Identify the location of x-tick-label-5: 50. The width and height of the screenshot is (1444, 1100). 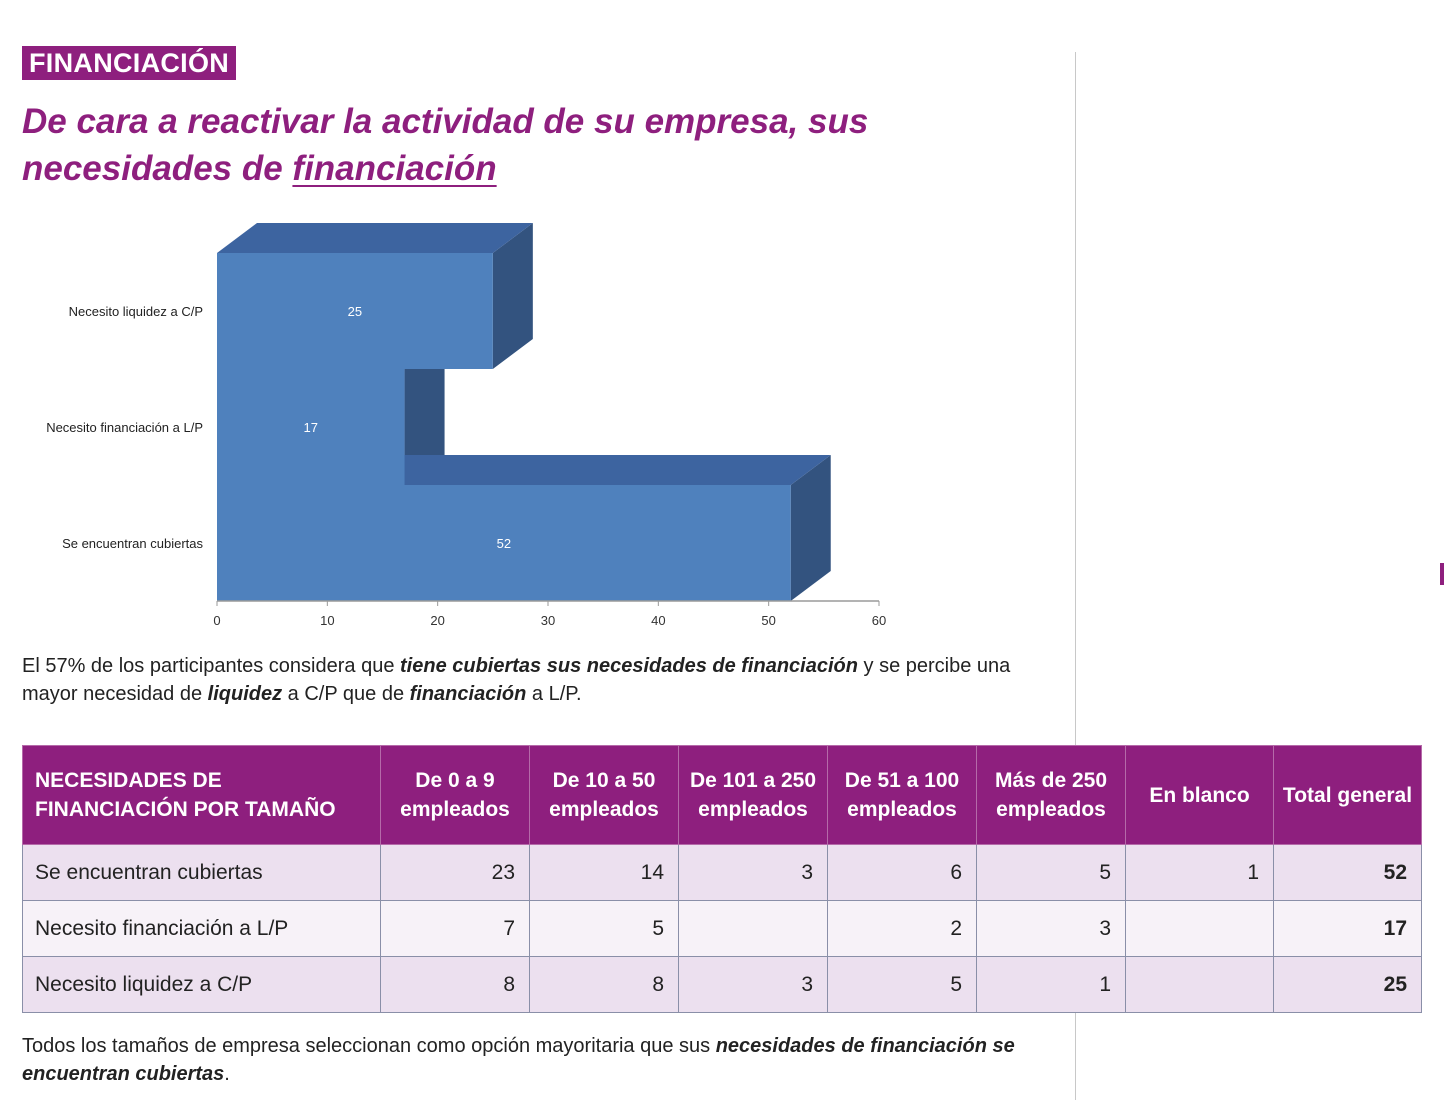
(768, 620).